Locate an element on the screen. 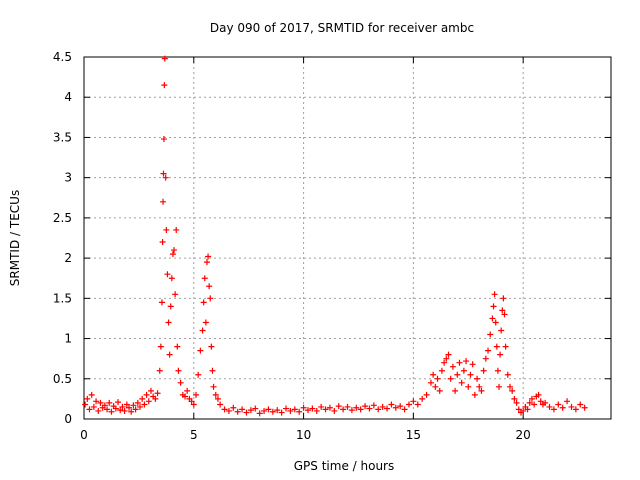  y-tick-label: 4.5 is located at coordinates (62, 57).